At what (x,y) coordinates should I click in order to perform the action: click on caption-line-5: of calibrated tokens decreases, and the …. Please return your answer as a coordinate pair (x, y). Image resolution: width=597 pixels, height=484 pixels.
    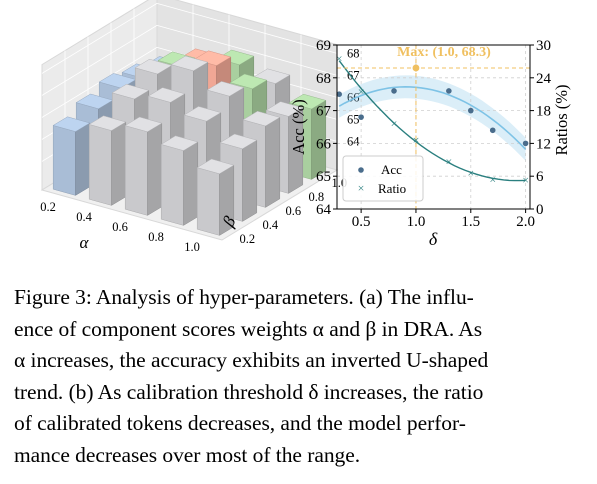
    Looking at the image, I should click on (240, 423).